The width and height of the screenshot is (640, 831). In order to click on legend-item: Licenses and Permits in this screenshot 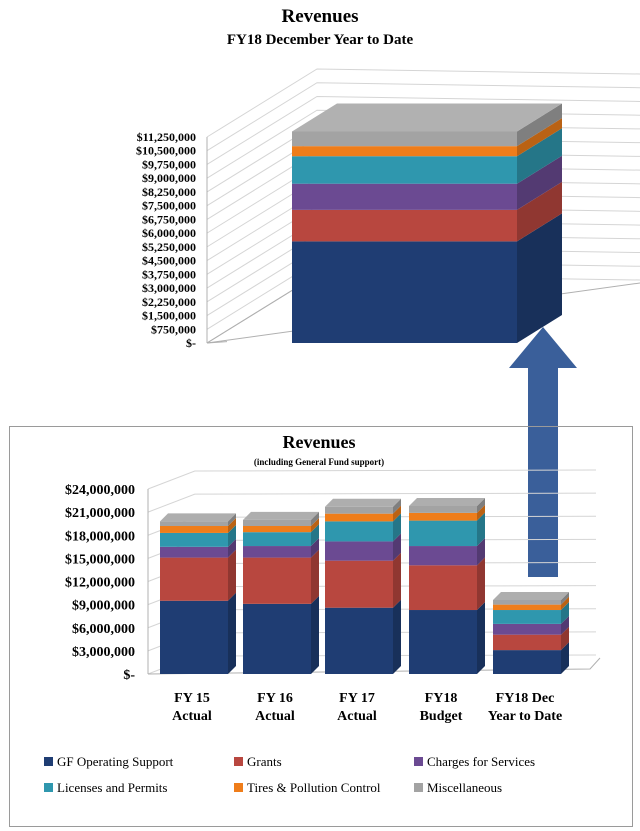, I will do `click(105, 788)`.